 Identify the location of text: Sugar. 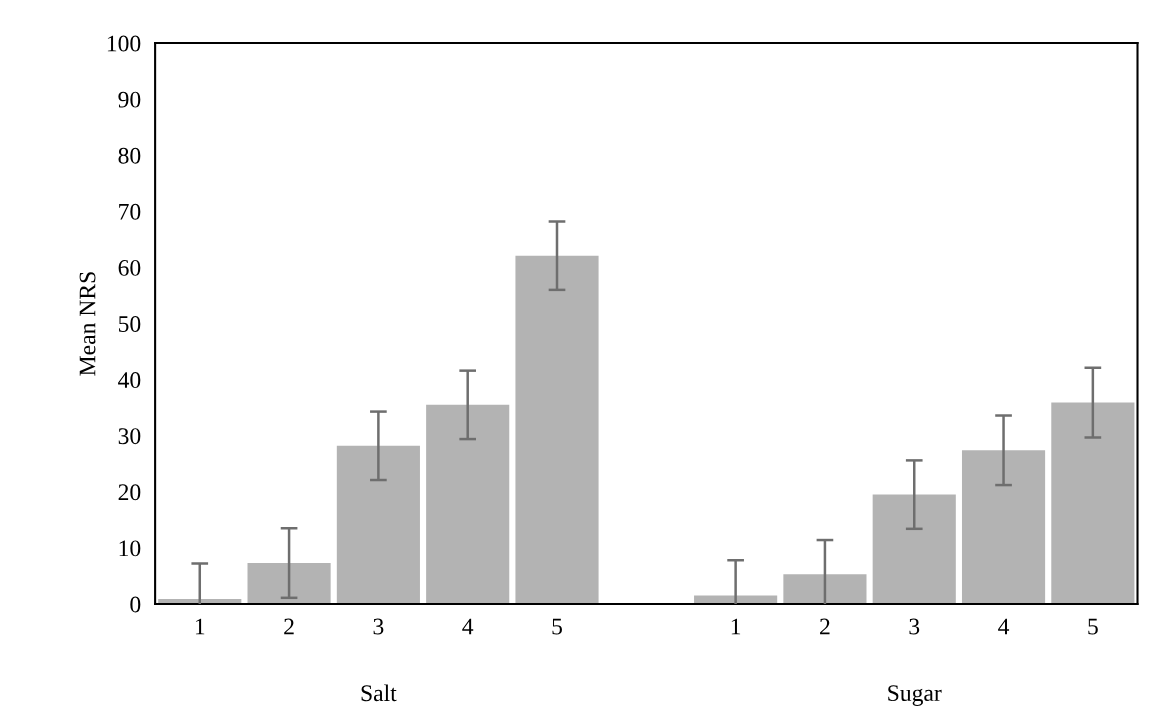
(915, 695).